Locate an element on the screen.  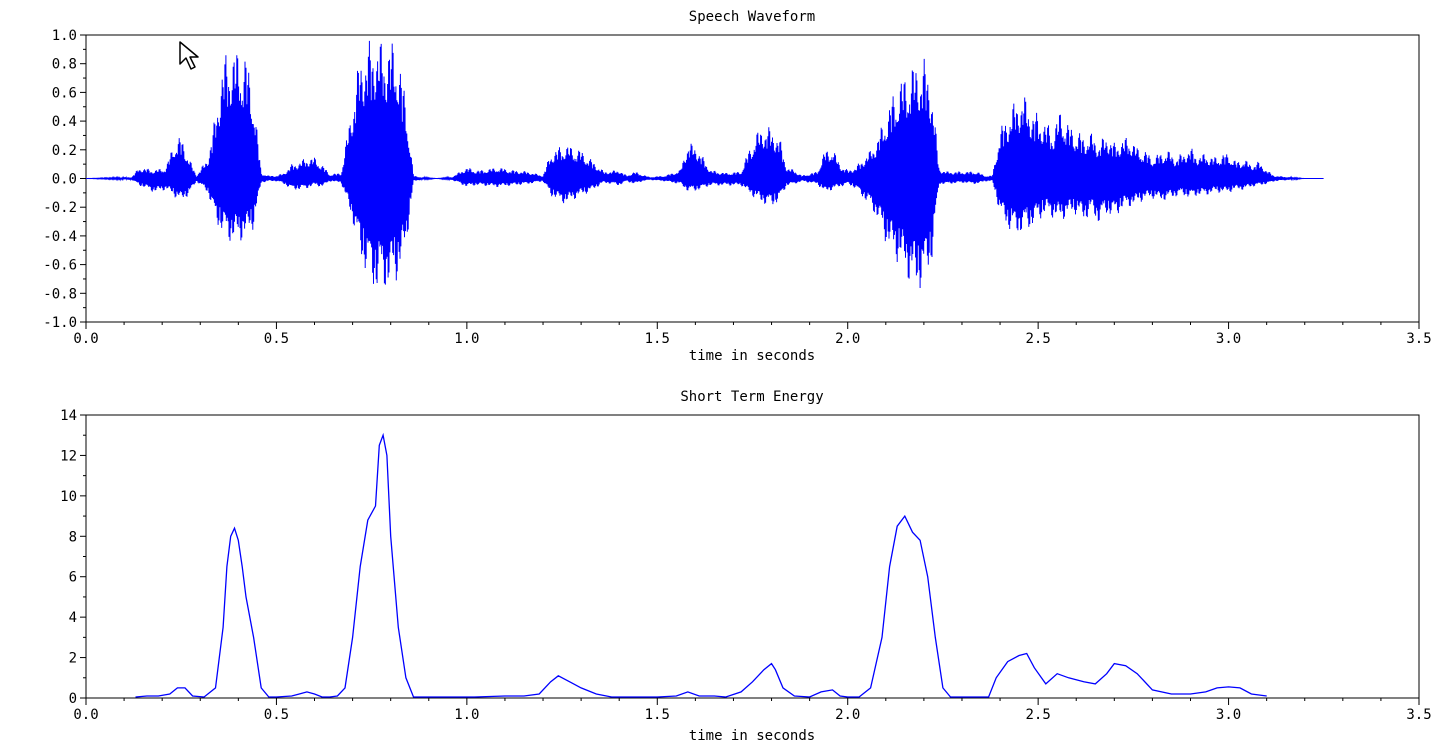
energy-y-tick-label: 2 is located at coordinates (73, 659).